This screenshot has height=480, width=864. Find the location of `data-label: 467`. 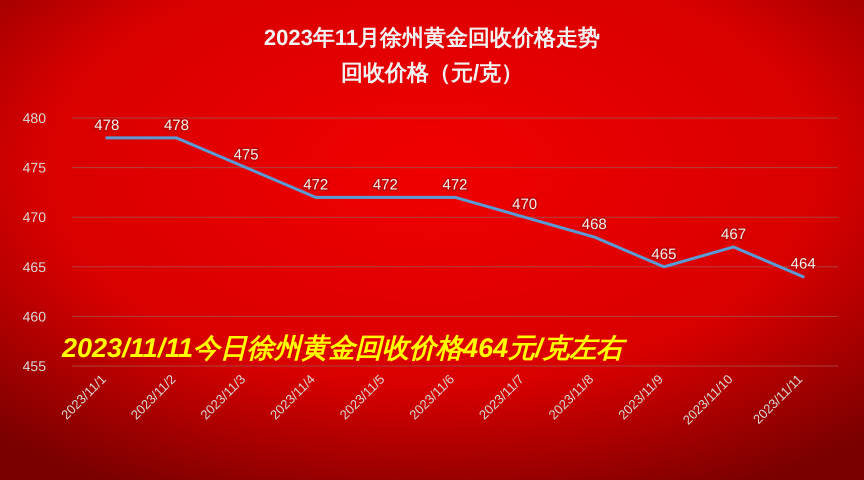

data-label: 467 is located at coordinates (733, 234).